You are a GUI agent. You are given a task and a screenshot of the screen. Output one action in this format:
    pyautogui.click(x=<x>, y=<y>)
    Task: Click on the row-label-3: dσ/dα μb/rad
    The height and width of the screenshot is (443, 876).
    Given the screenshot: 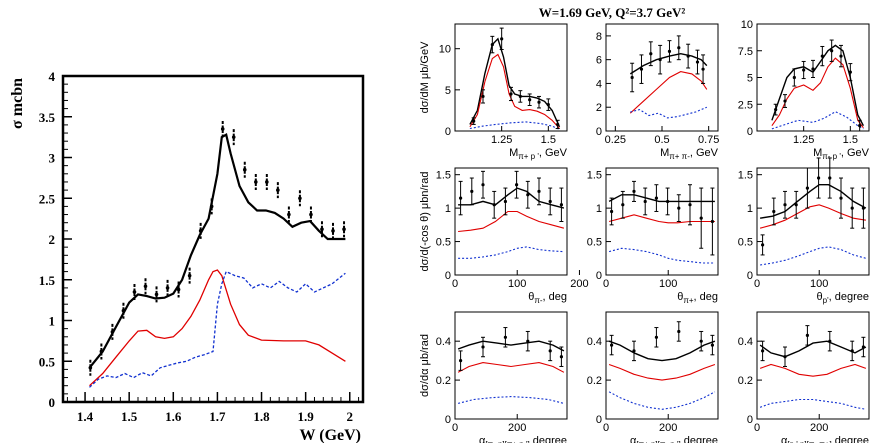 What is the action you would take?
    pyautogui.click(x=425, y=365)
    